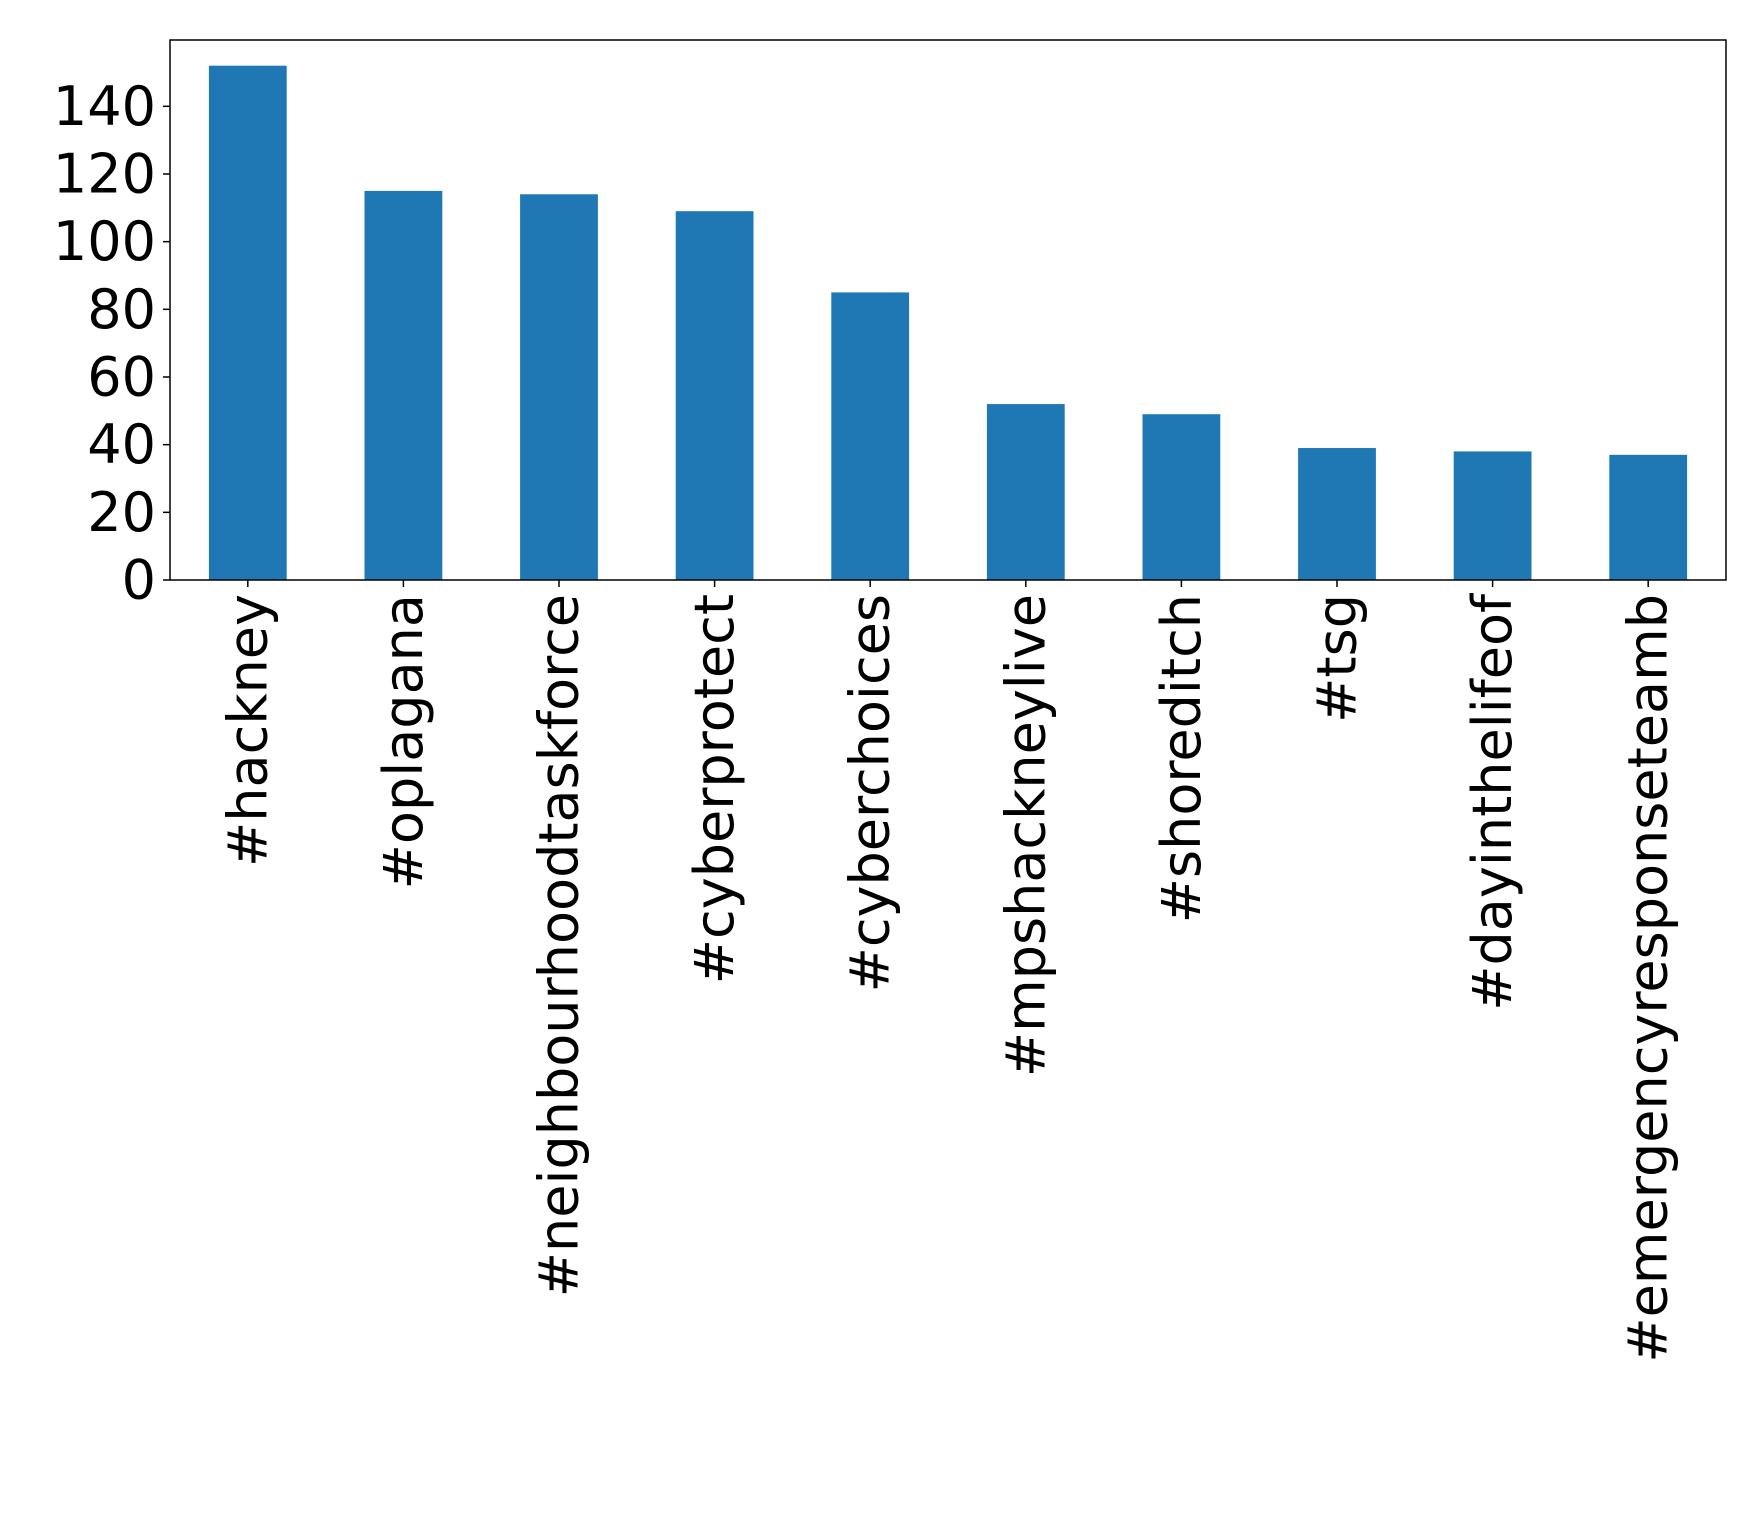 The width and height of the screenshot is (1758, 1517). What do you see at coordinates (247, 730) in the screenshot?
I see `x-tick-label: #hackney` at bounding box center [247, 730].